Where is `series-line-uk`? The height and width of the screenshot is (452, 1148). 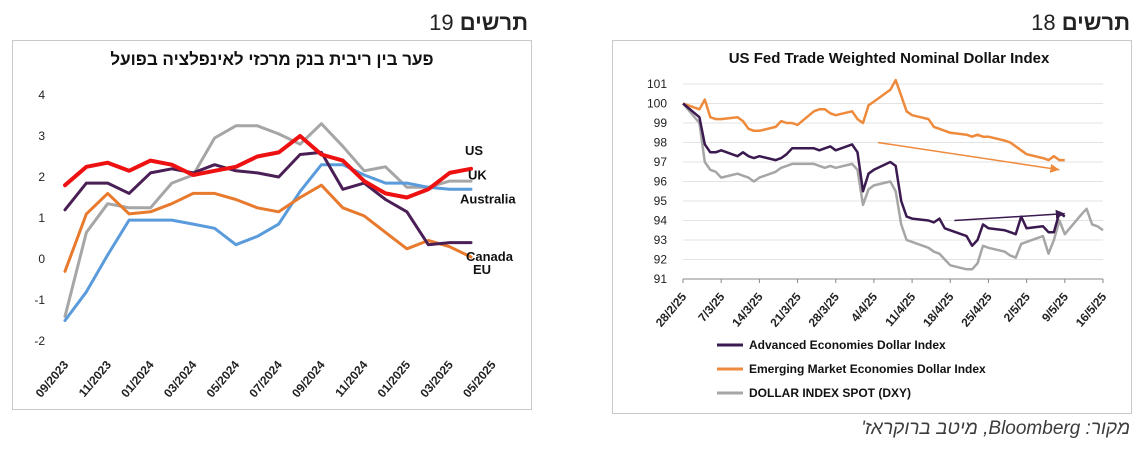
series-line-uk is located at coordinates (268, 198).